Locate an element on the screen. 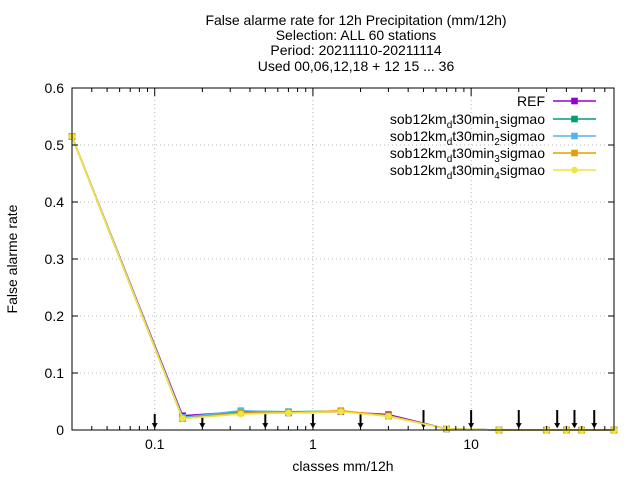 The height and width of the screenshot is (480, 640). legend-label: sob12kmdt30min2sigmao is located at coordinates (467, 138).